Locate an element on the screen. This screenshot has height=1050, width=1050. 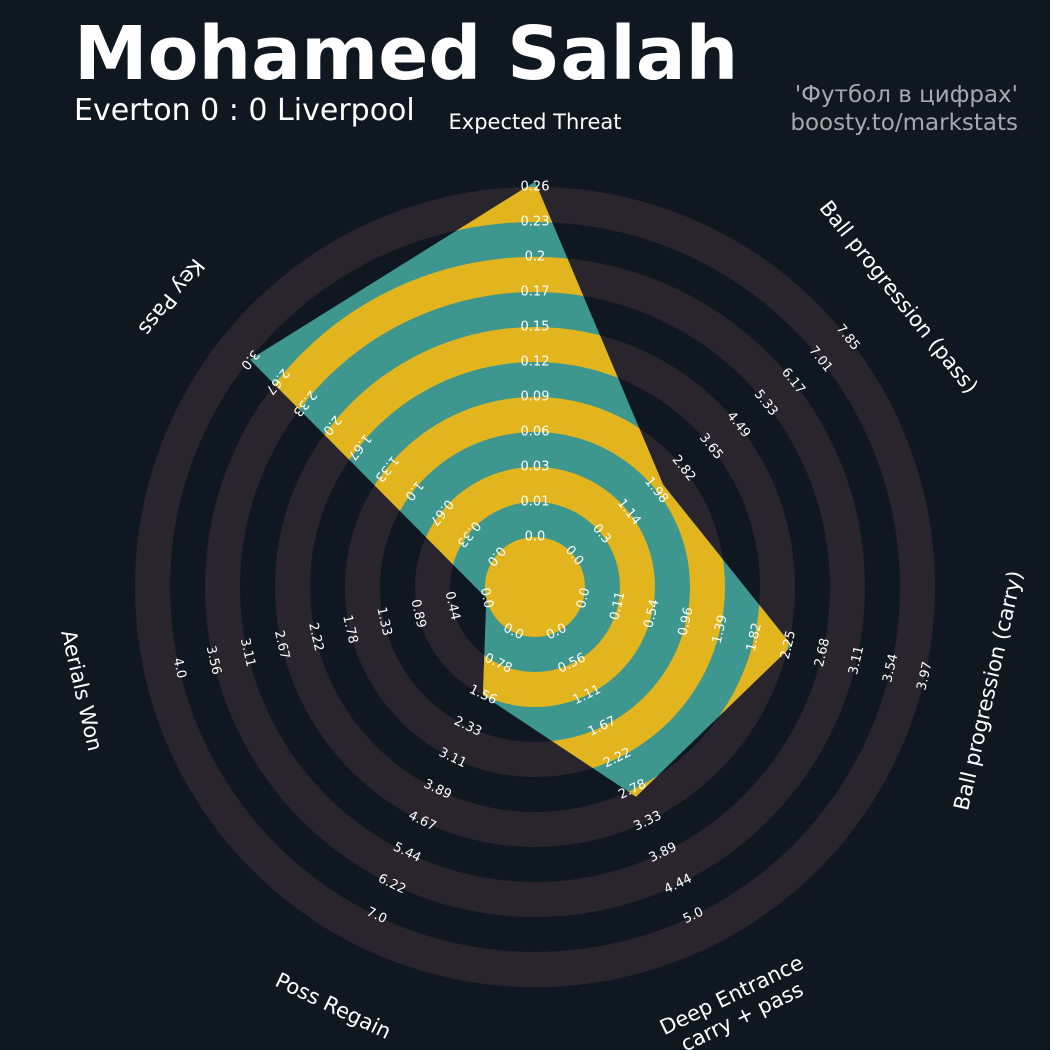
tick-label: 0.26 is located at coordinates (535, 187).